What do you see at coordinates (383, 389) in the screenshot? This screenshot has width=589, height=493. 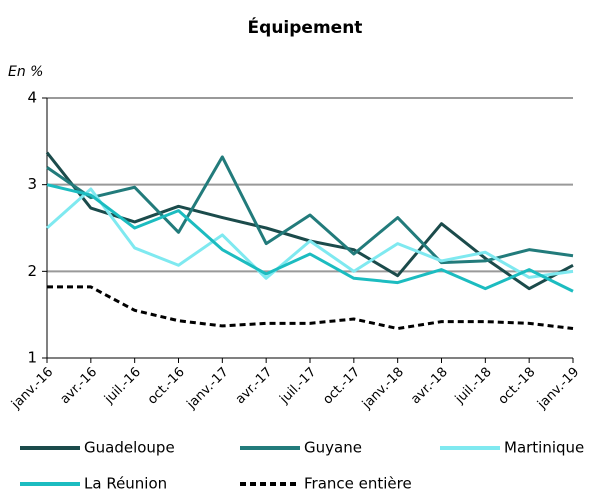 I see `x-tick-label: janv.-18` at bounding box center [383, 389].